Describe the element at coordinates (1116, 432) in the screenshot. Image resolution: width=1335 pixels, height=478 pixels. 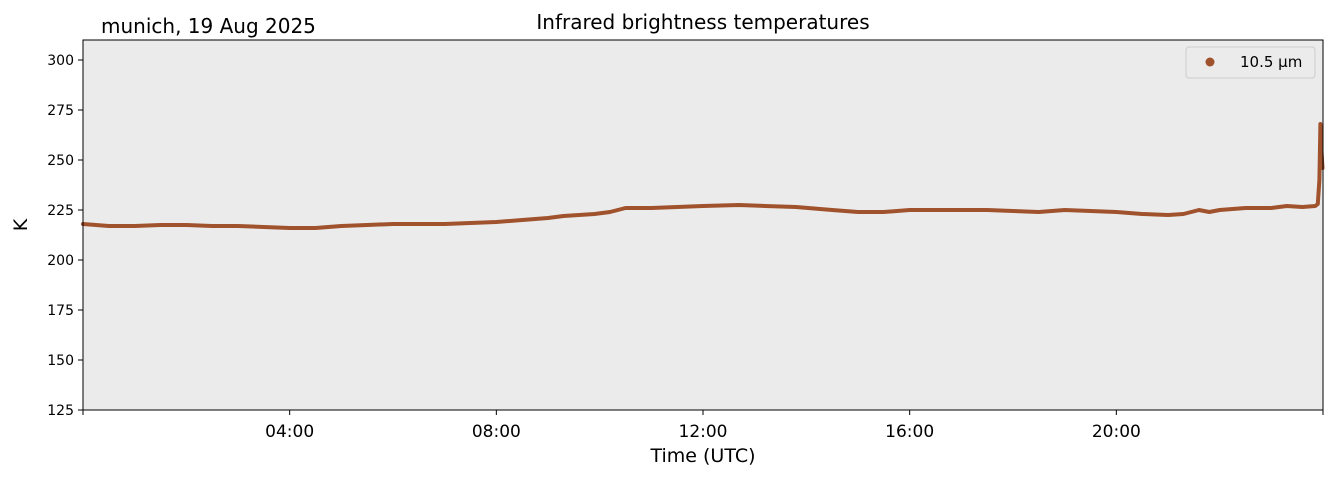
I see `x-tick-label: 20:00` at that location.